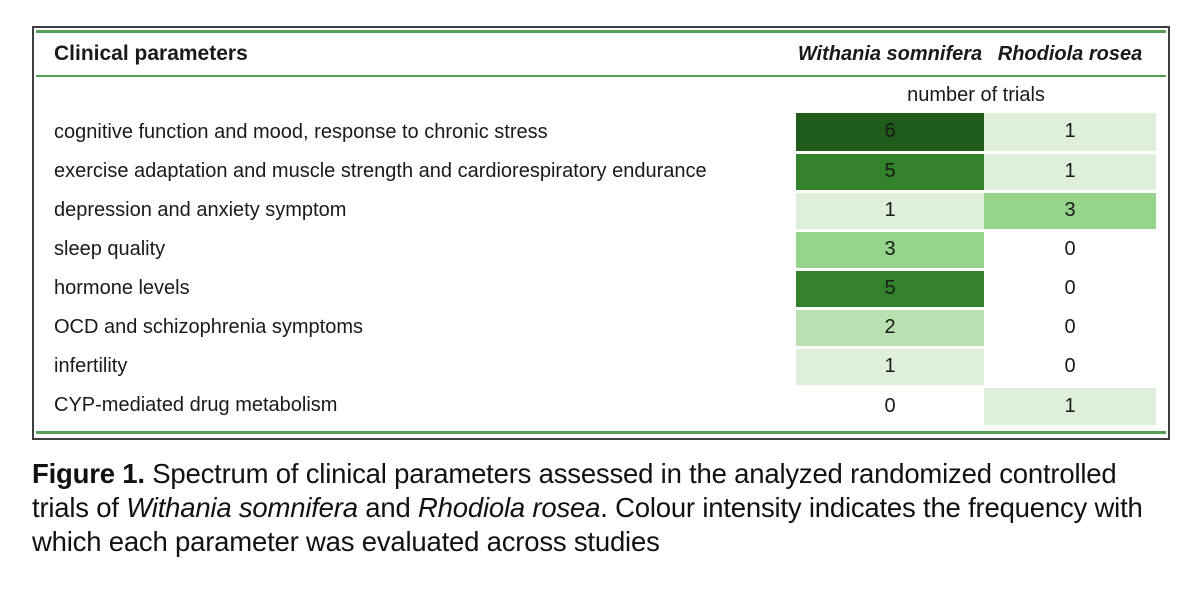 This screenshot has height=589, width=1200. I want to click on top-green-rule, so click(601, 31).